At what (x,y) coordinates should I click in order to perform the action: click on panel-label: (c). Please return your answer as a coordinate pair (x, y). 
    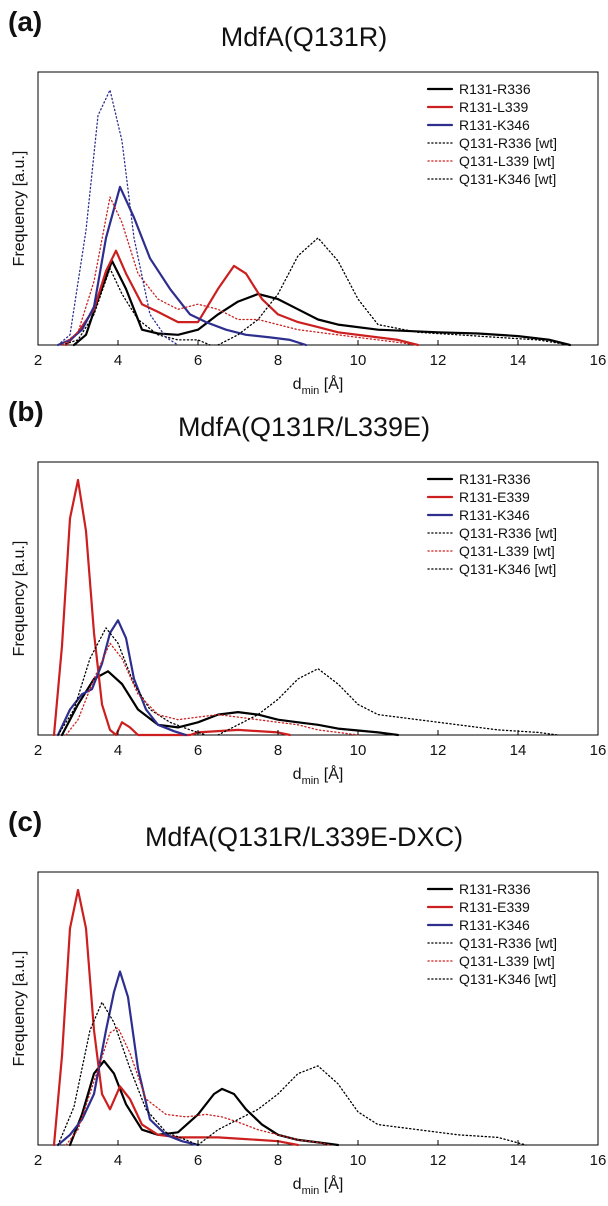
    Looking at the image, I should click on (25, 821).